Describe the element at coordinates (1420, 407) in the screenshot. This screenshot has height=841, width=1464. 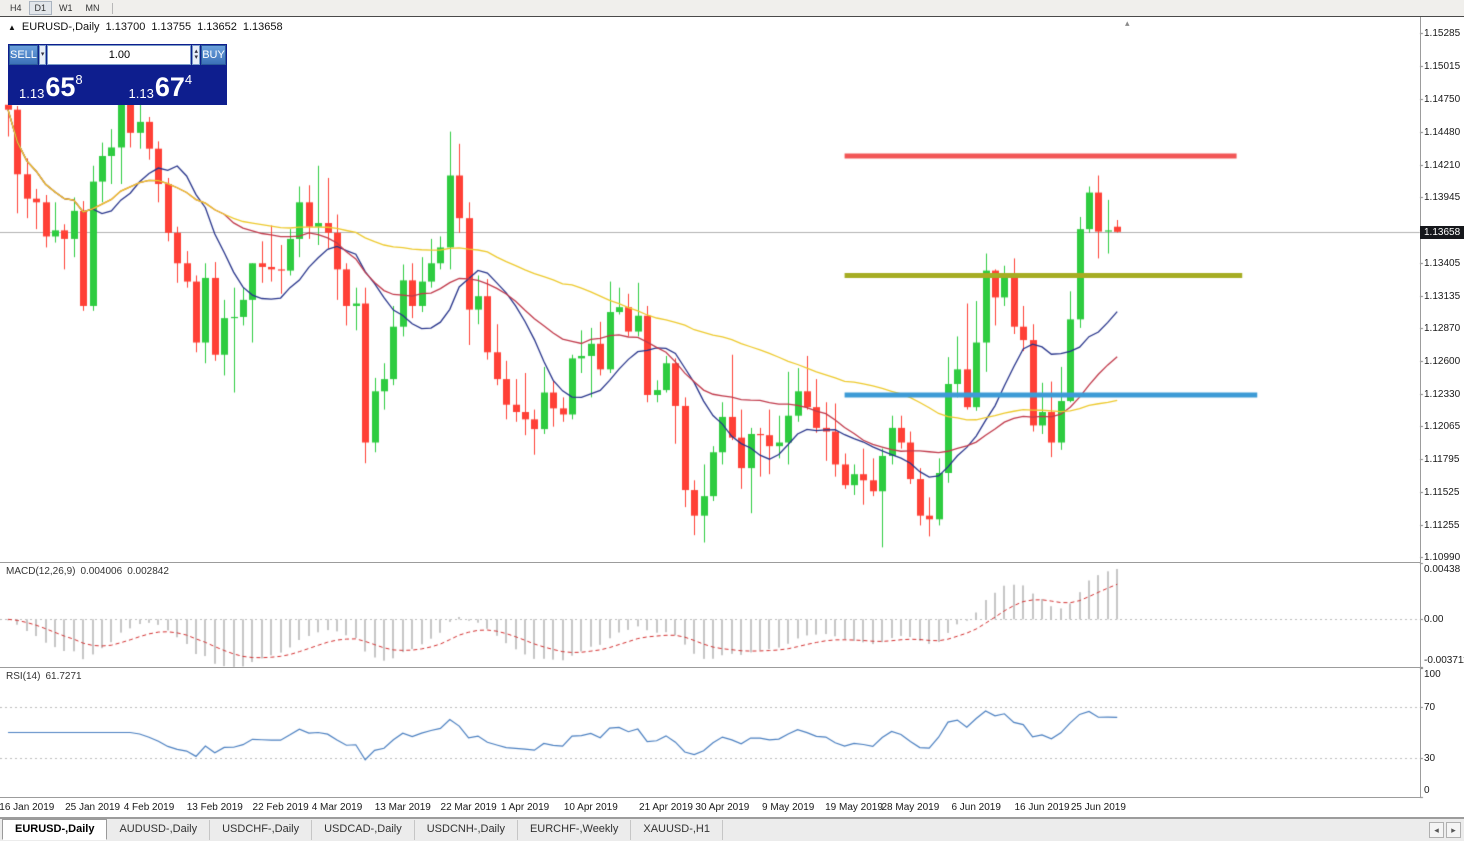
I see `price-axis-border` at that location.